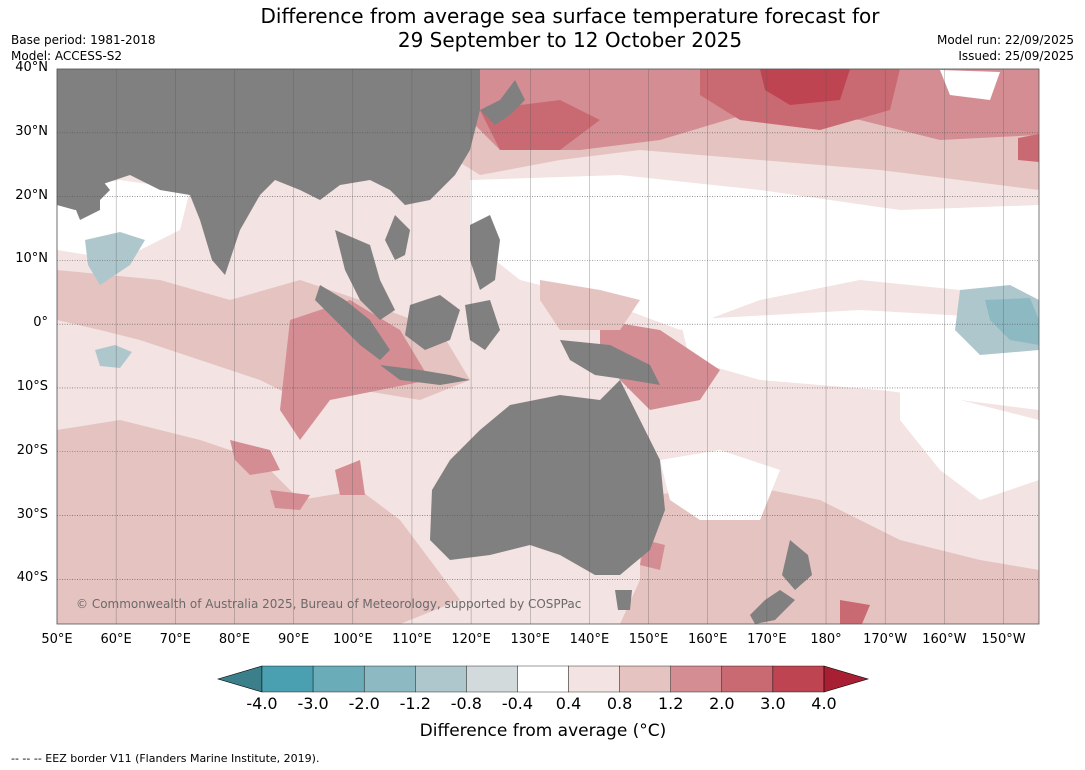 The height and width of the screenshot is (770, 1085). What do you see at coordinates (471, 639) in the screenshot?
I see `longitude-label: 120°E` at bounding box center [471, 639].